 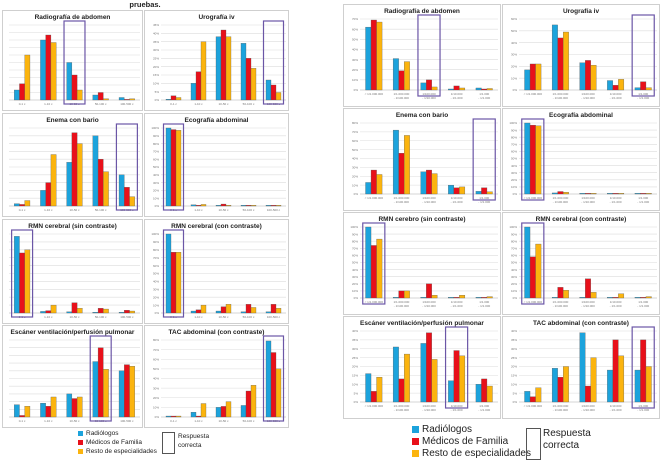 What do you see at coordinates (117, 433) in the screenshot?
I see `legend-item-radiologos: Radiólogos` at bounding box center [117, 433].